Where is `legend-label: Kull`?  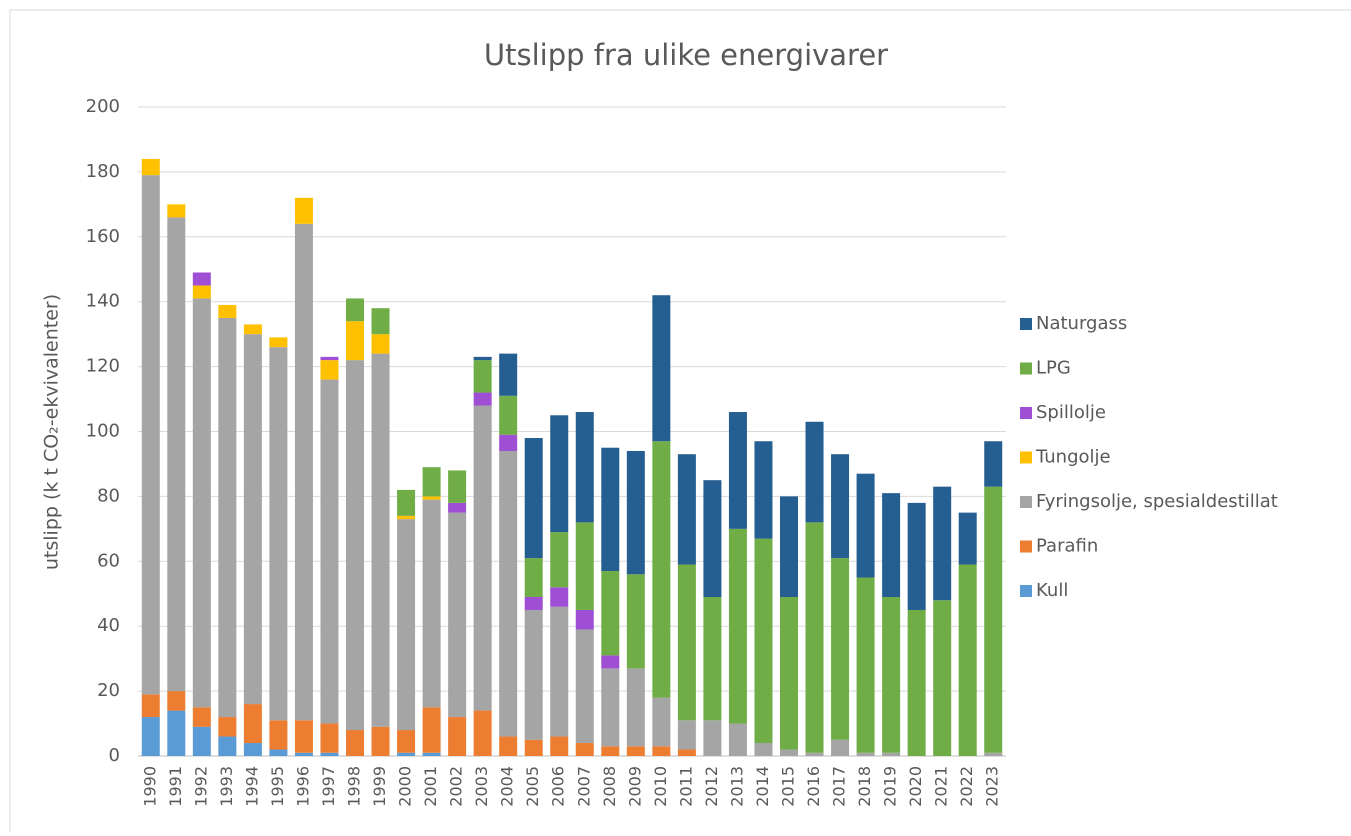 legend-label: Kull is located at coordinates (1052, 590).